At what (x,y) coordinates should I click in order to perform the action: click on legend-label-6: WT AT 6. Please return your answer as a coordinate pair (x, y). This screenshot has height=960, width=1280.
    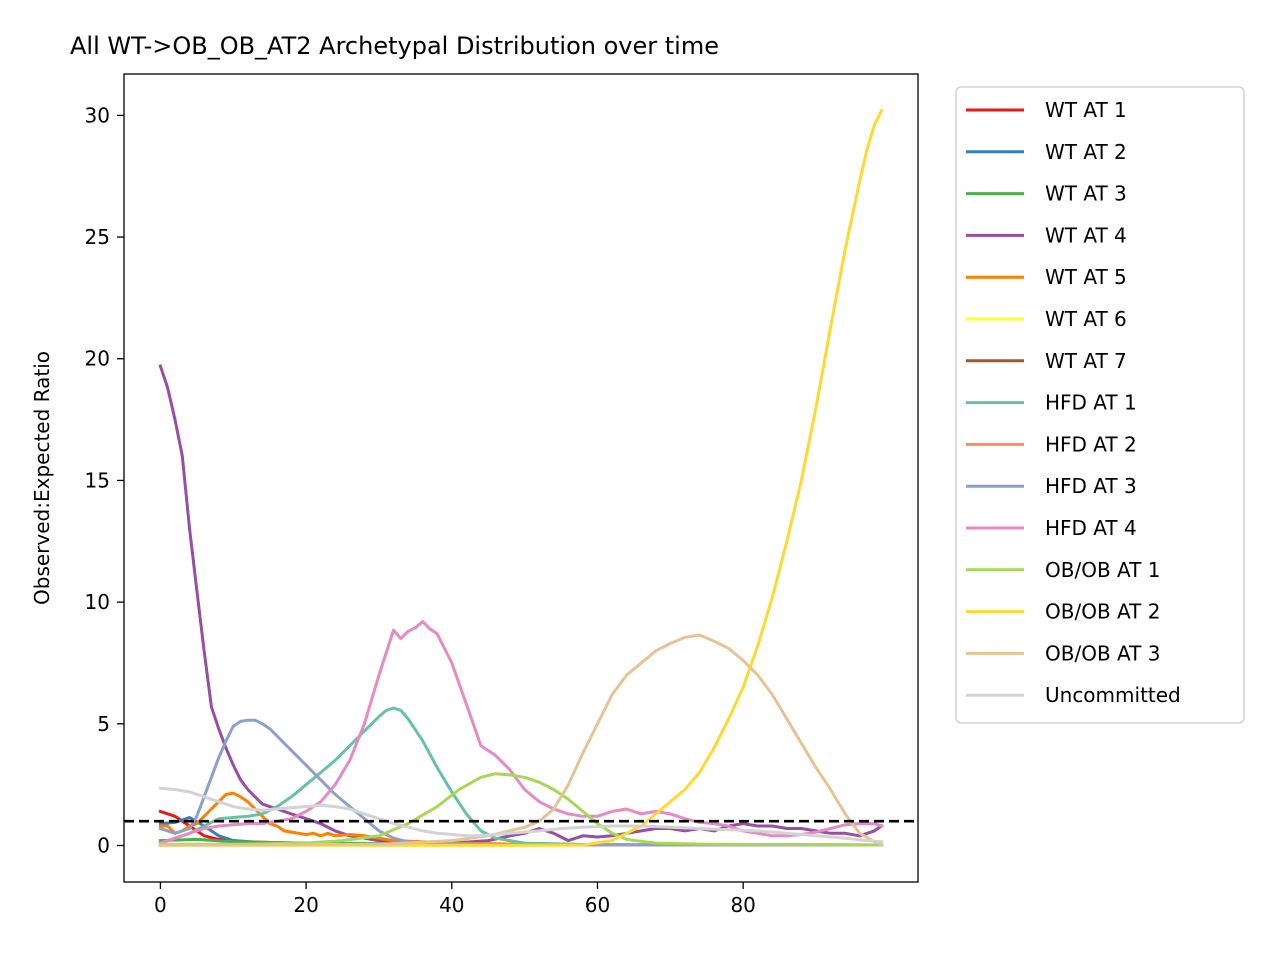
    Looking at the image, I should click on (1086, 319).